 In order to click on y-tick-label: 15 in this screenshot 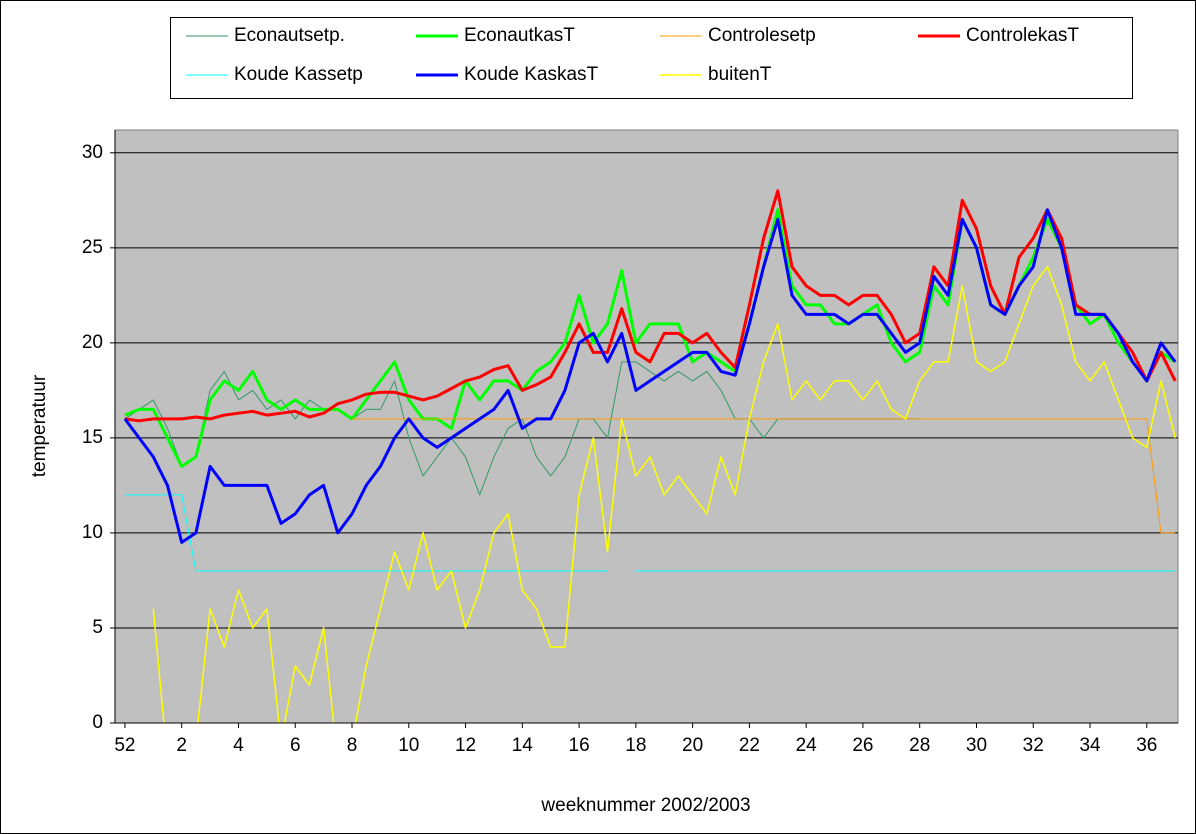, I will do `click(92, 437)`.